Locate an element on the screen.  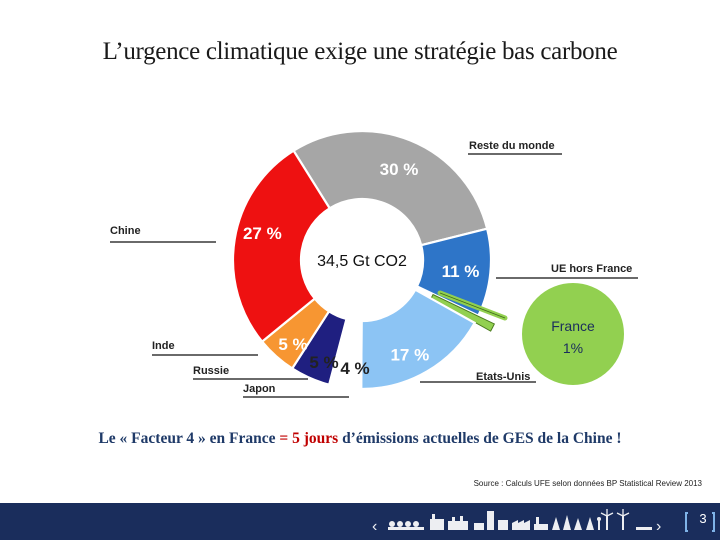
slice-ue-hors-france is located at coordinates (454, 272).